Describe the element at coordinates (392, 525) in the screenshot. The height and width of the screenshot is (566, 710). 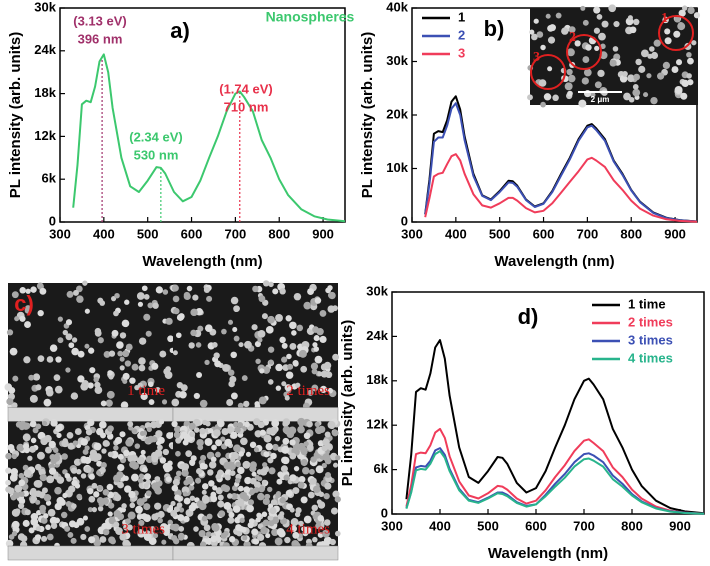
I see `x-tick-label: 300` at that location.